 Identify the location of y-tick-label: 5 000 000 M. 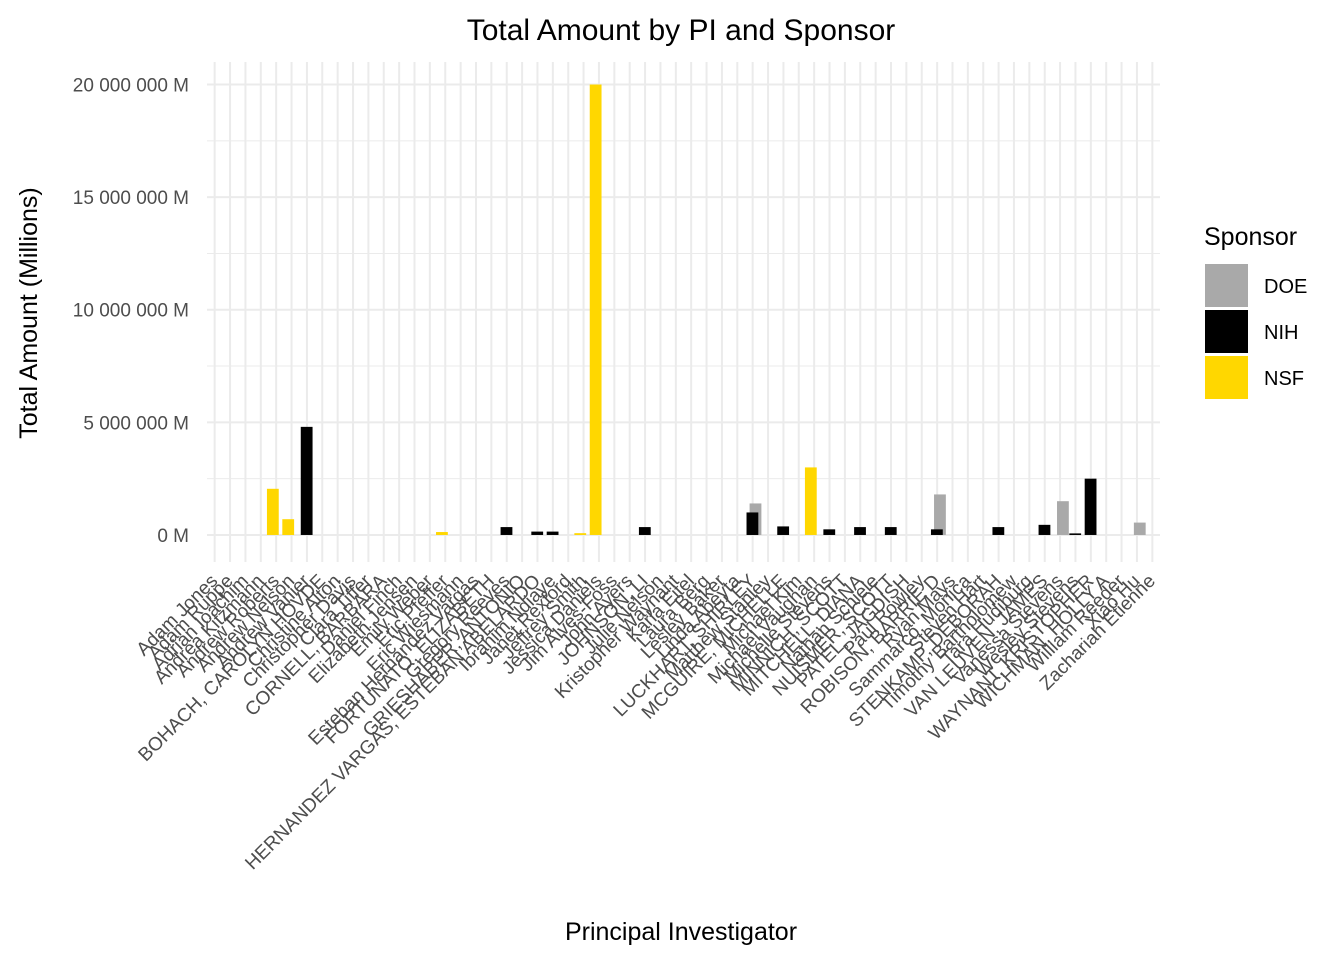
(136, 423).